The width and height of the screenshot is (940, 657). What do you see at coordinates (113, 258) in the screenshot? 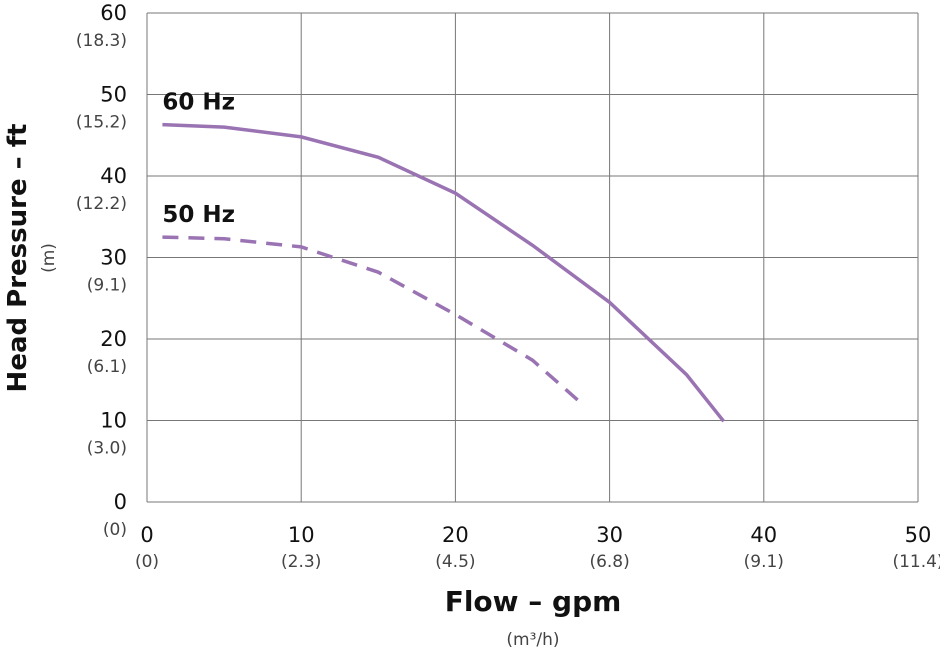
I see `y-tick-label: 30` at bounding box center [113, 258].